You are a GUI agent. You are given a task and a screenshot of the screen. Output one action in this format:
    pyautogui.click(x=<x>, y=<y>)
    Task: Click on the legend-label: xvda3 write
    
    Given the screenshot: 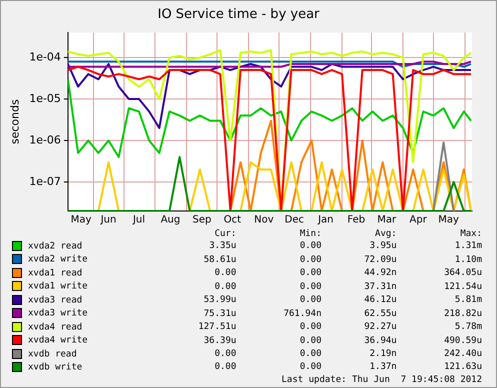 What is the action you would take?
    pyautogui.click(x=58, y=314)
    